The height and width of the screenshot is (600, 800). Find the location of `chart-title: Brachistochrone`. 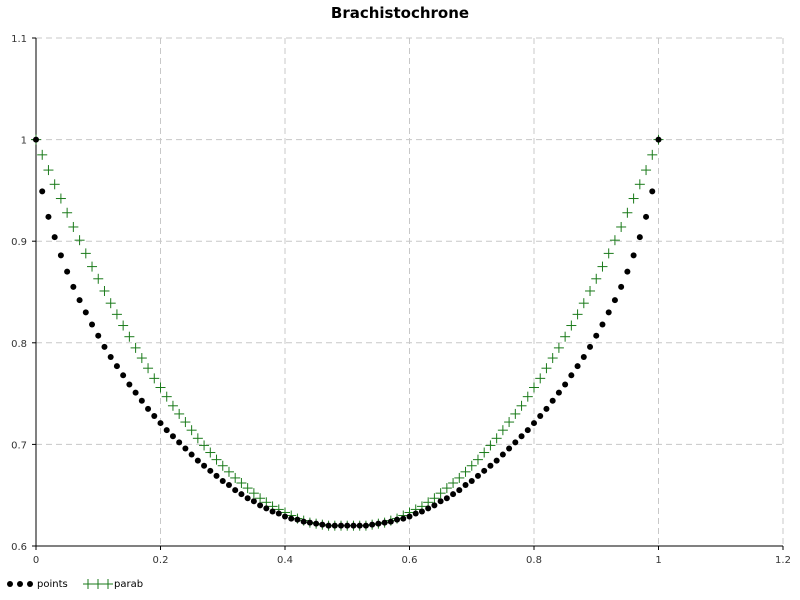

chart-title: Brachistochrone is located at coordinates (400, 13).